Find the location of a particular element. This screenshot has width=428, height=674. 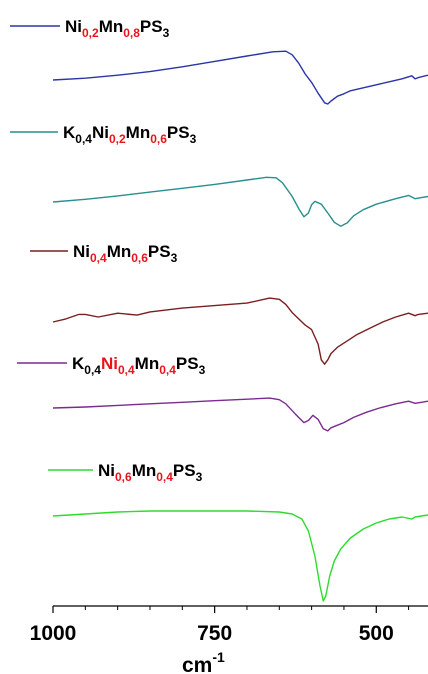

legend-label-4: K0,4Ni0,4Mn0,4PS3 is located at coordinates (139, 365).